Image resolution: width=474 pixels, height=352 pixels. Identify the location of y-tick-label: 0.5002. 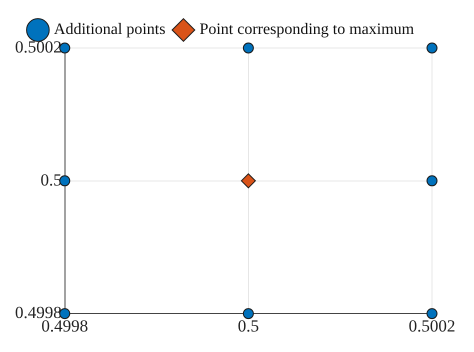
(38, 46).